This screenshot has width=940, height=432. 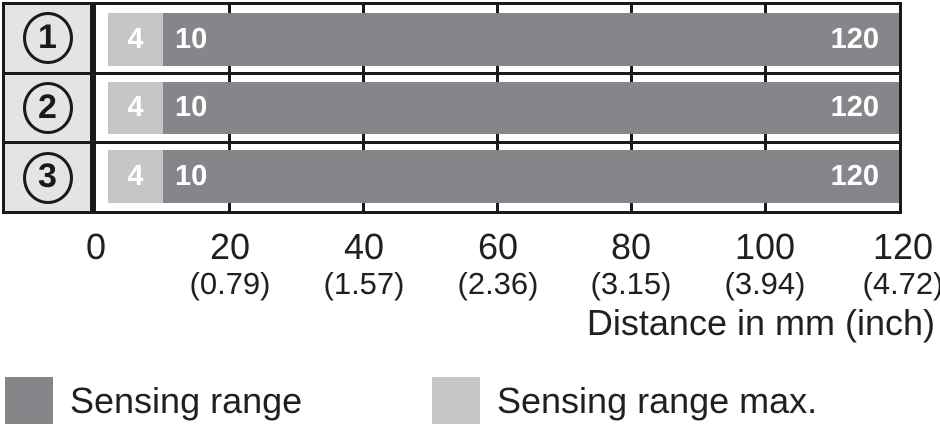 I want to click on x-tick-mm: 60, so click(x=498, y=246).